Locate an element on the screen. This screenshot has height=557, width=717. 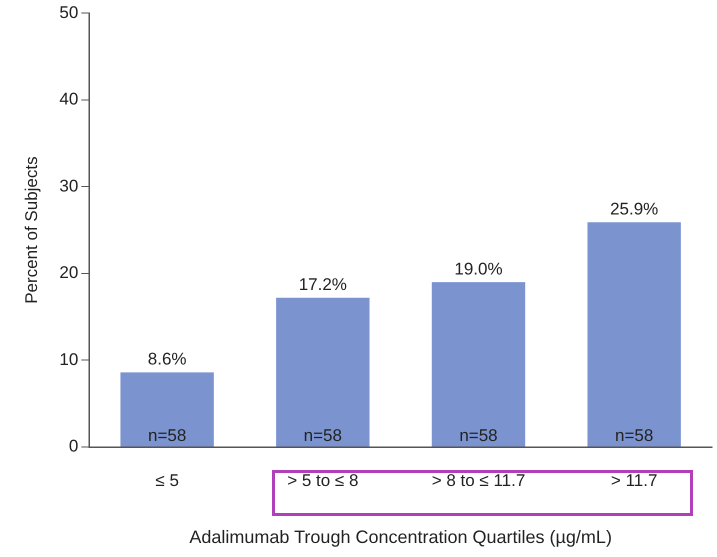
data-label: 8.6% is located at coordinates (167, 359).